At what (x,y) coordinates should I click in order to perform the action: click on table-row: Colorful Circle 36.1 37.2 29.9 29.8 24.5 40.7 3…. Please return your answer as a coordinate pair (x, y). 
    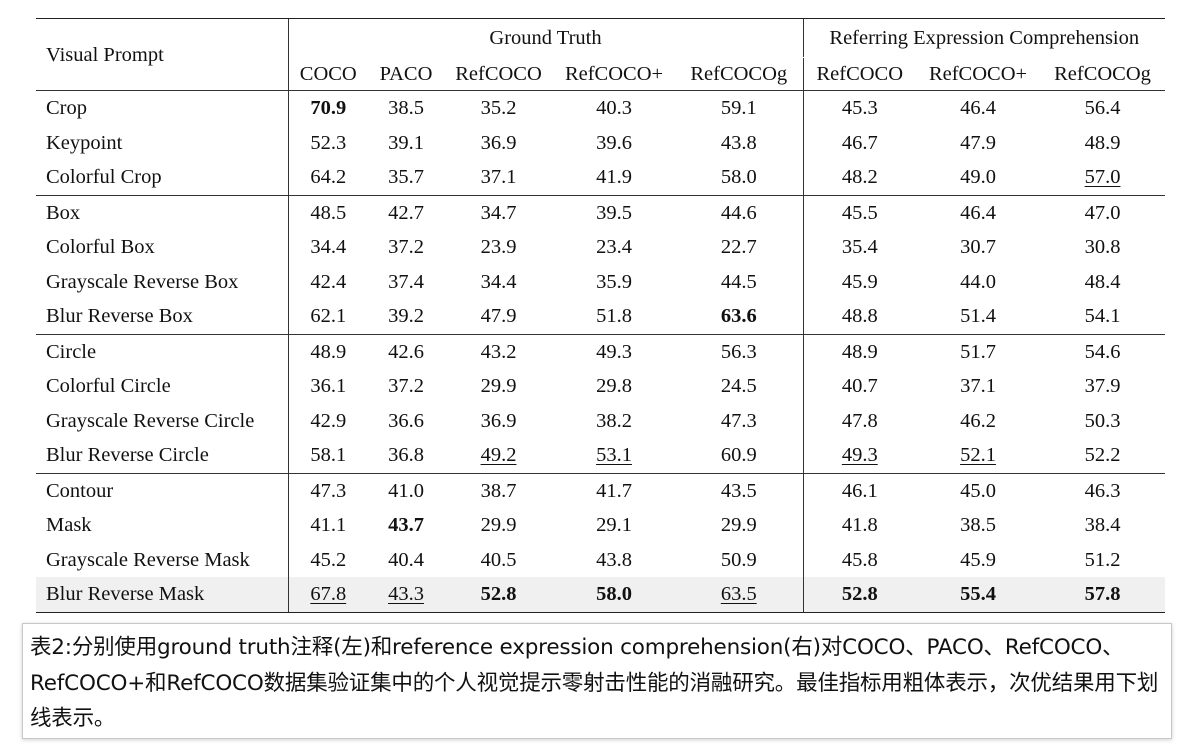
    Looking at the image, I should click on (600, 386).